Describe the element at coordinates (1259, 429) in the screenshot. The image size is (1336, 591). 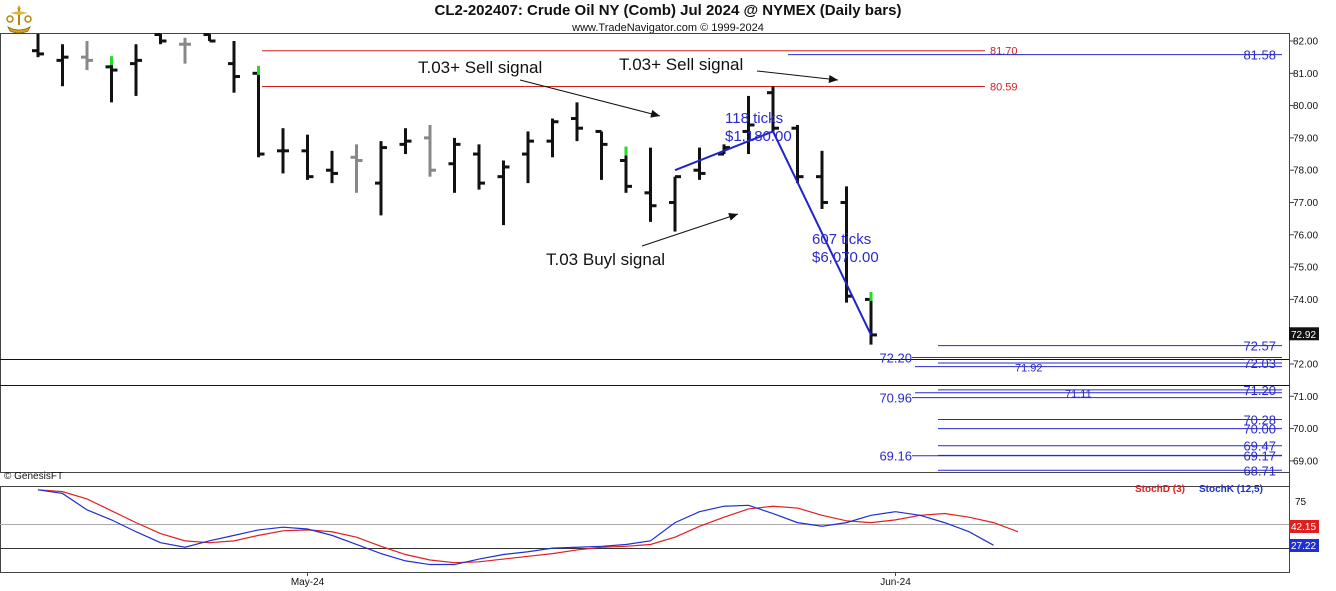
I see `level-label: 70.00` at that location.